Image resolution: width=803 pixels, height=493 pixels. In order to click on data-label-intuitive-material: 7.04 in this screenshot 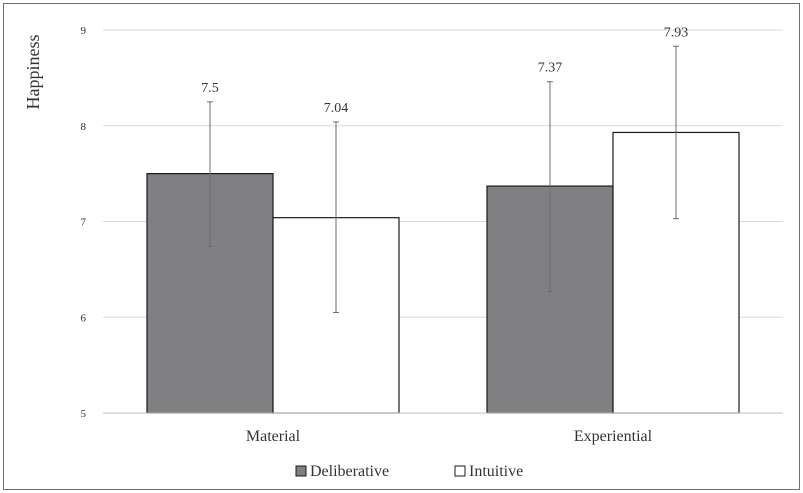, I will do `click(336, 108)`.